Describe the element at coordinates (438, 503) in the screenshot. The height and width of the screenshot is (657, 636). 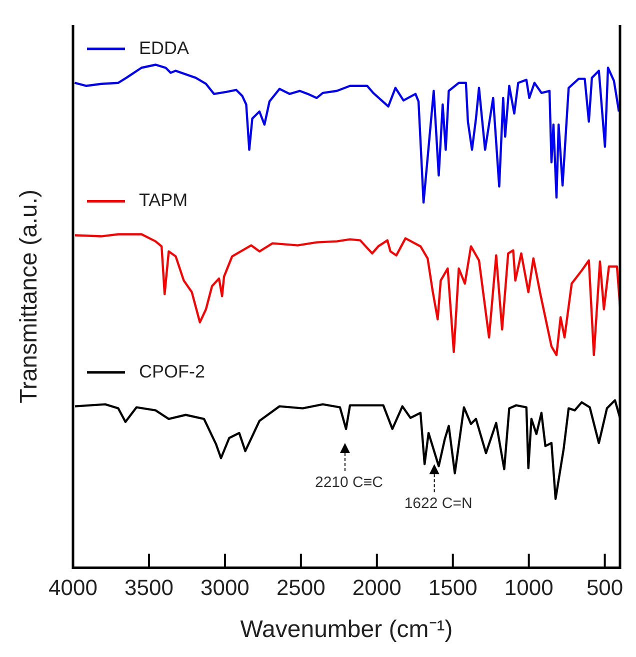
I see `annotation: 1622 C=N` at that location.